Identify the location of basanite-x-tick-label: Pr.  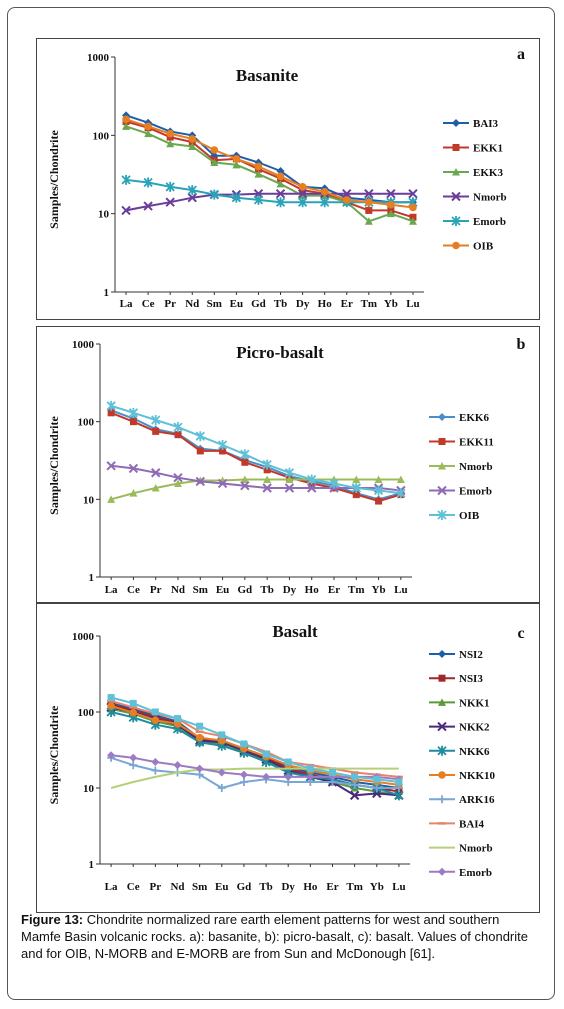
(170, 304).